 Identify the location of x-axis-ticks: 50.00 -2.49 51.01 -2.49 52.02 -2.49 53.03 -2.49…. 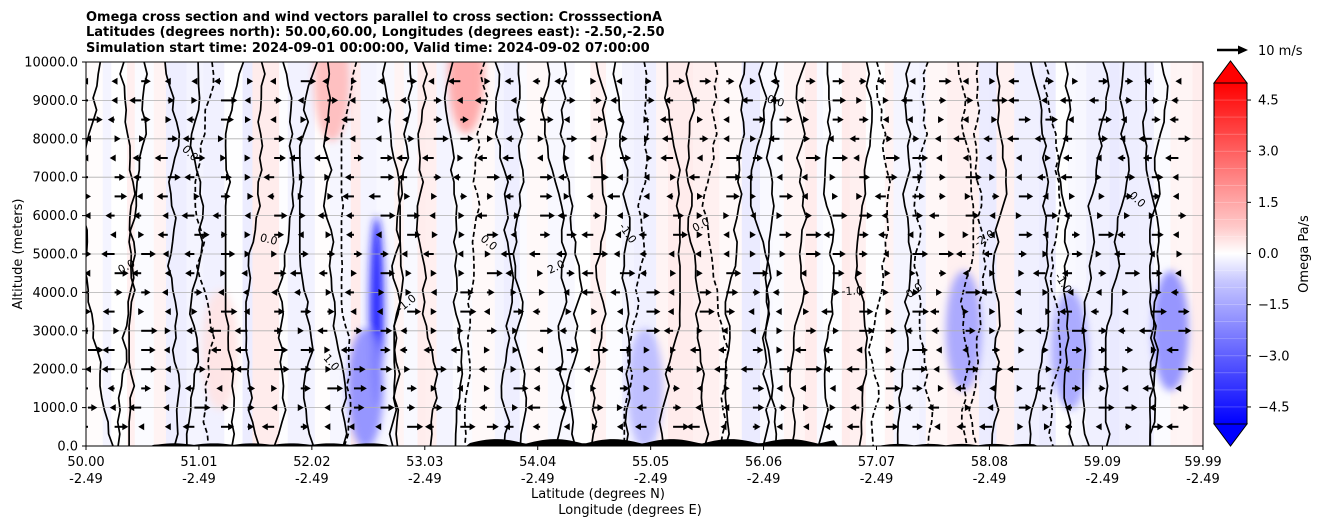
(644, 466).